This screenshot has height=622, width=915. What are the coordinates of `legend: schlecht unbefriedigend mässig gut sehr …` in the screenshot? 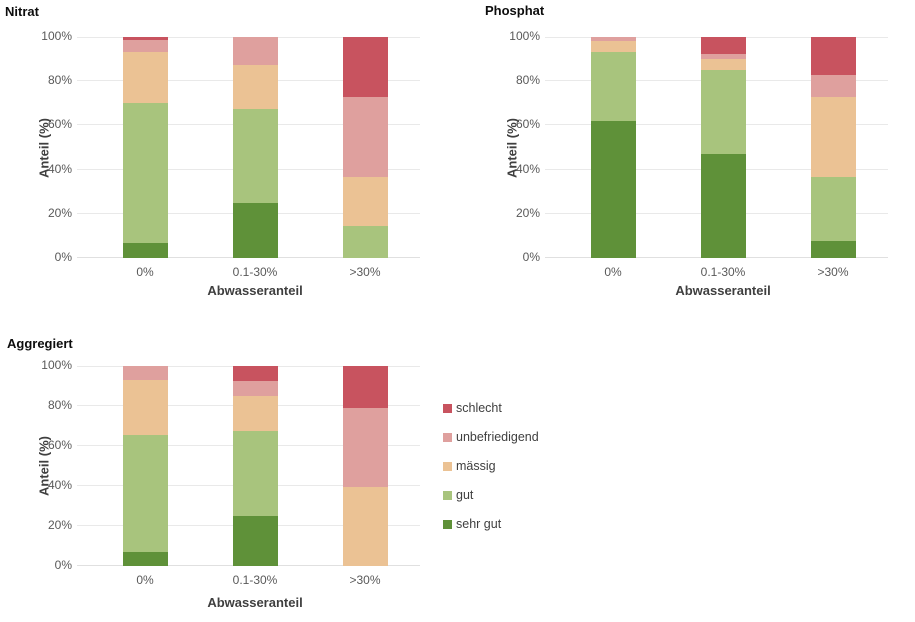 It's located at (491, 471).